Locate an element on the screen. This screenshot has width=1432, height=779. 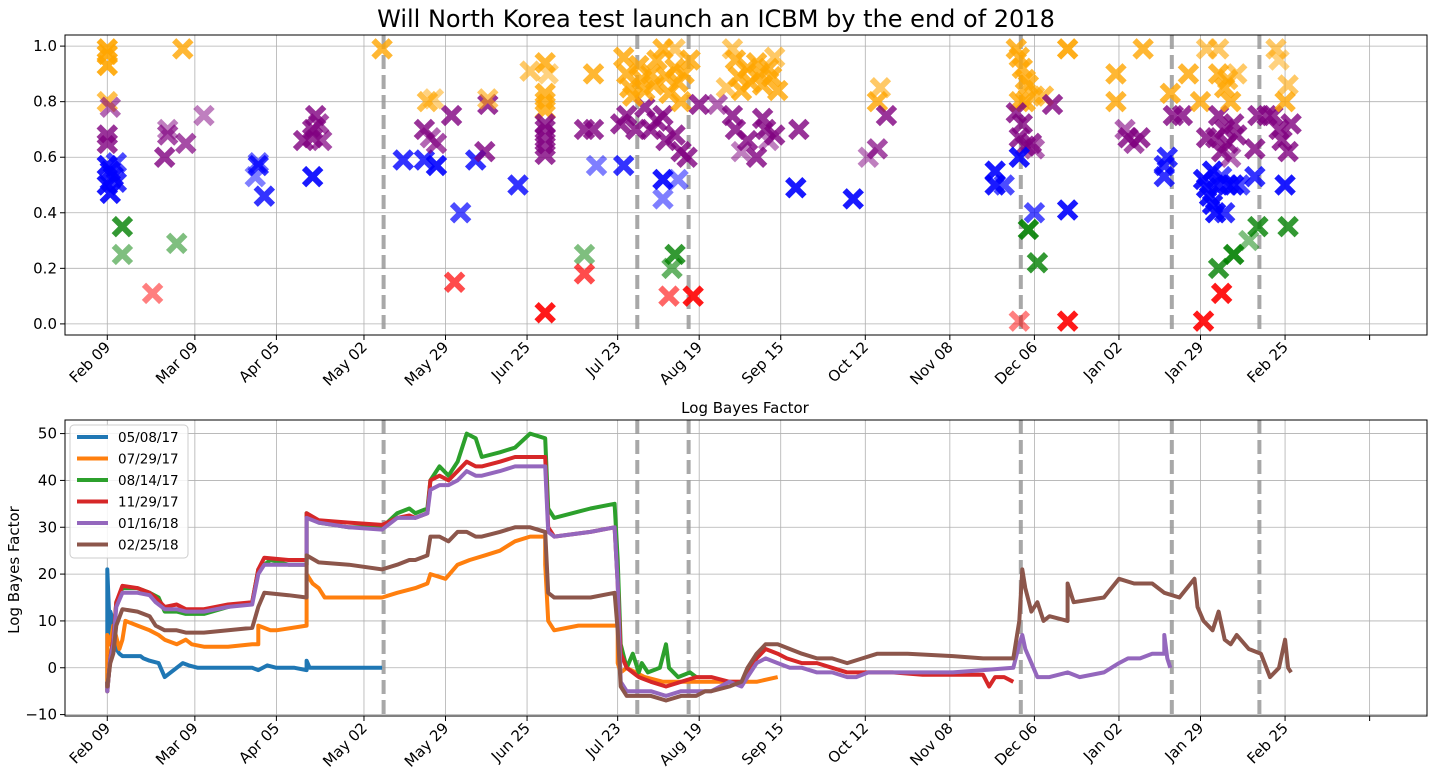
line-y-axis: −10 0 10 20 30 40 50 is located at coordinates (45, 574).